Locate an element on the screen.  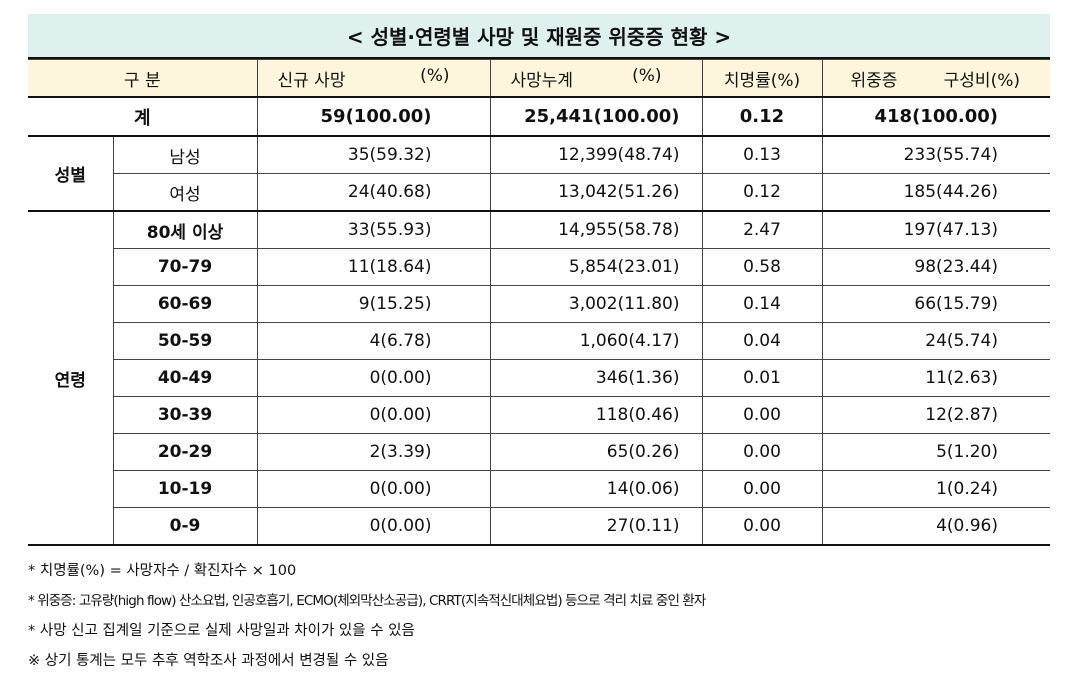
data-cell: 5,854(23.01) is located at coordinates (596, 267).